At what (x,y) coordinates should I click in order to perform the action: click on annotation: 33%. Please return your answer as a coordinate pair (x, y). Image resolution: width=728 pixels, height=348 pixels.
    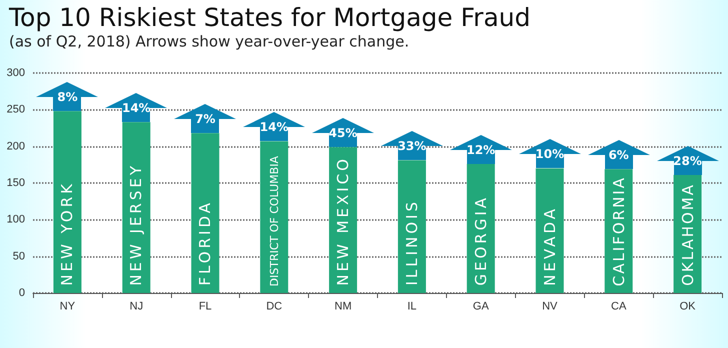
    Looking at the image, I should click on (412, 146).